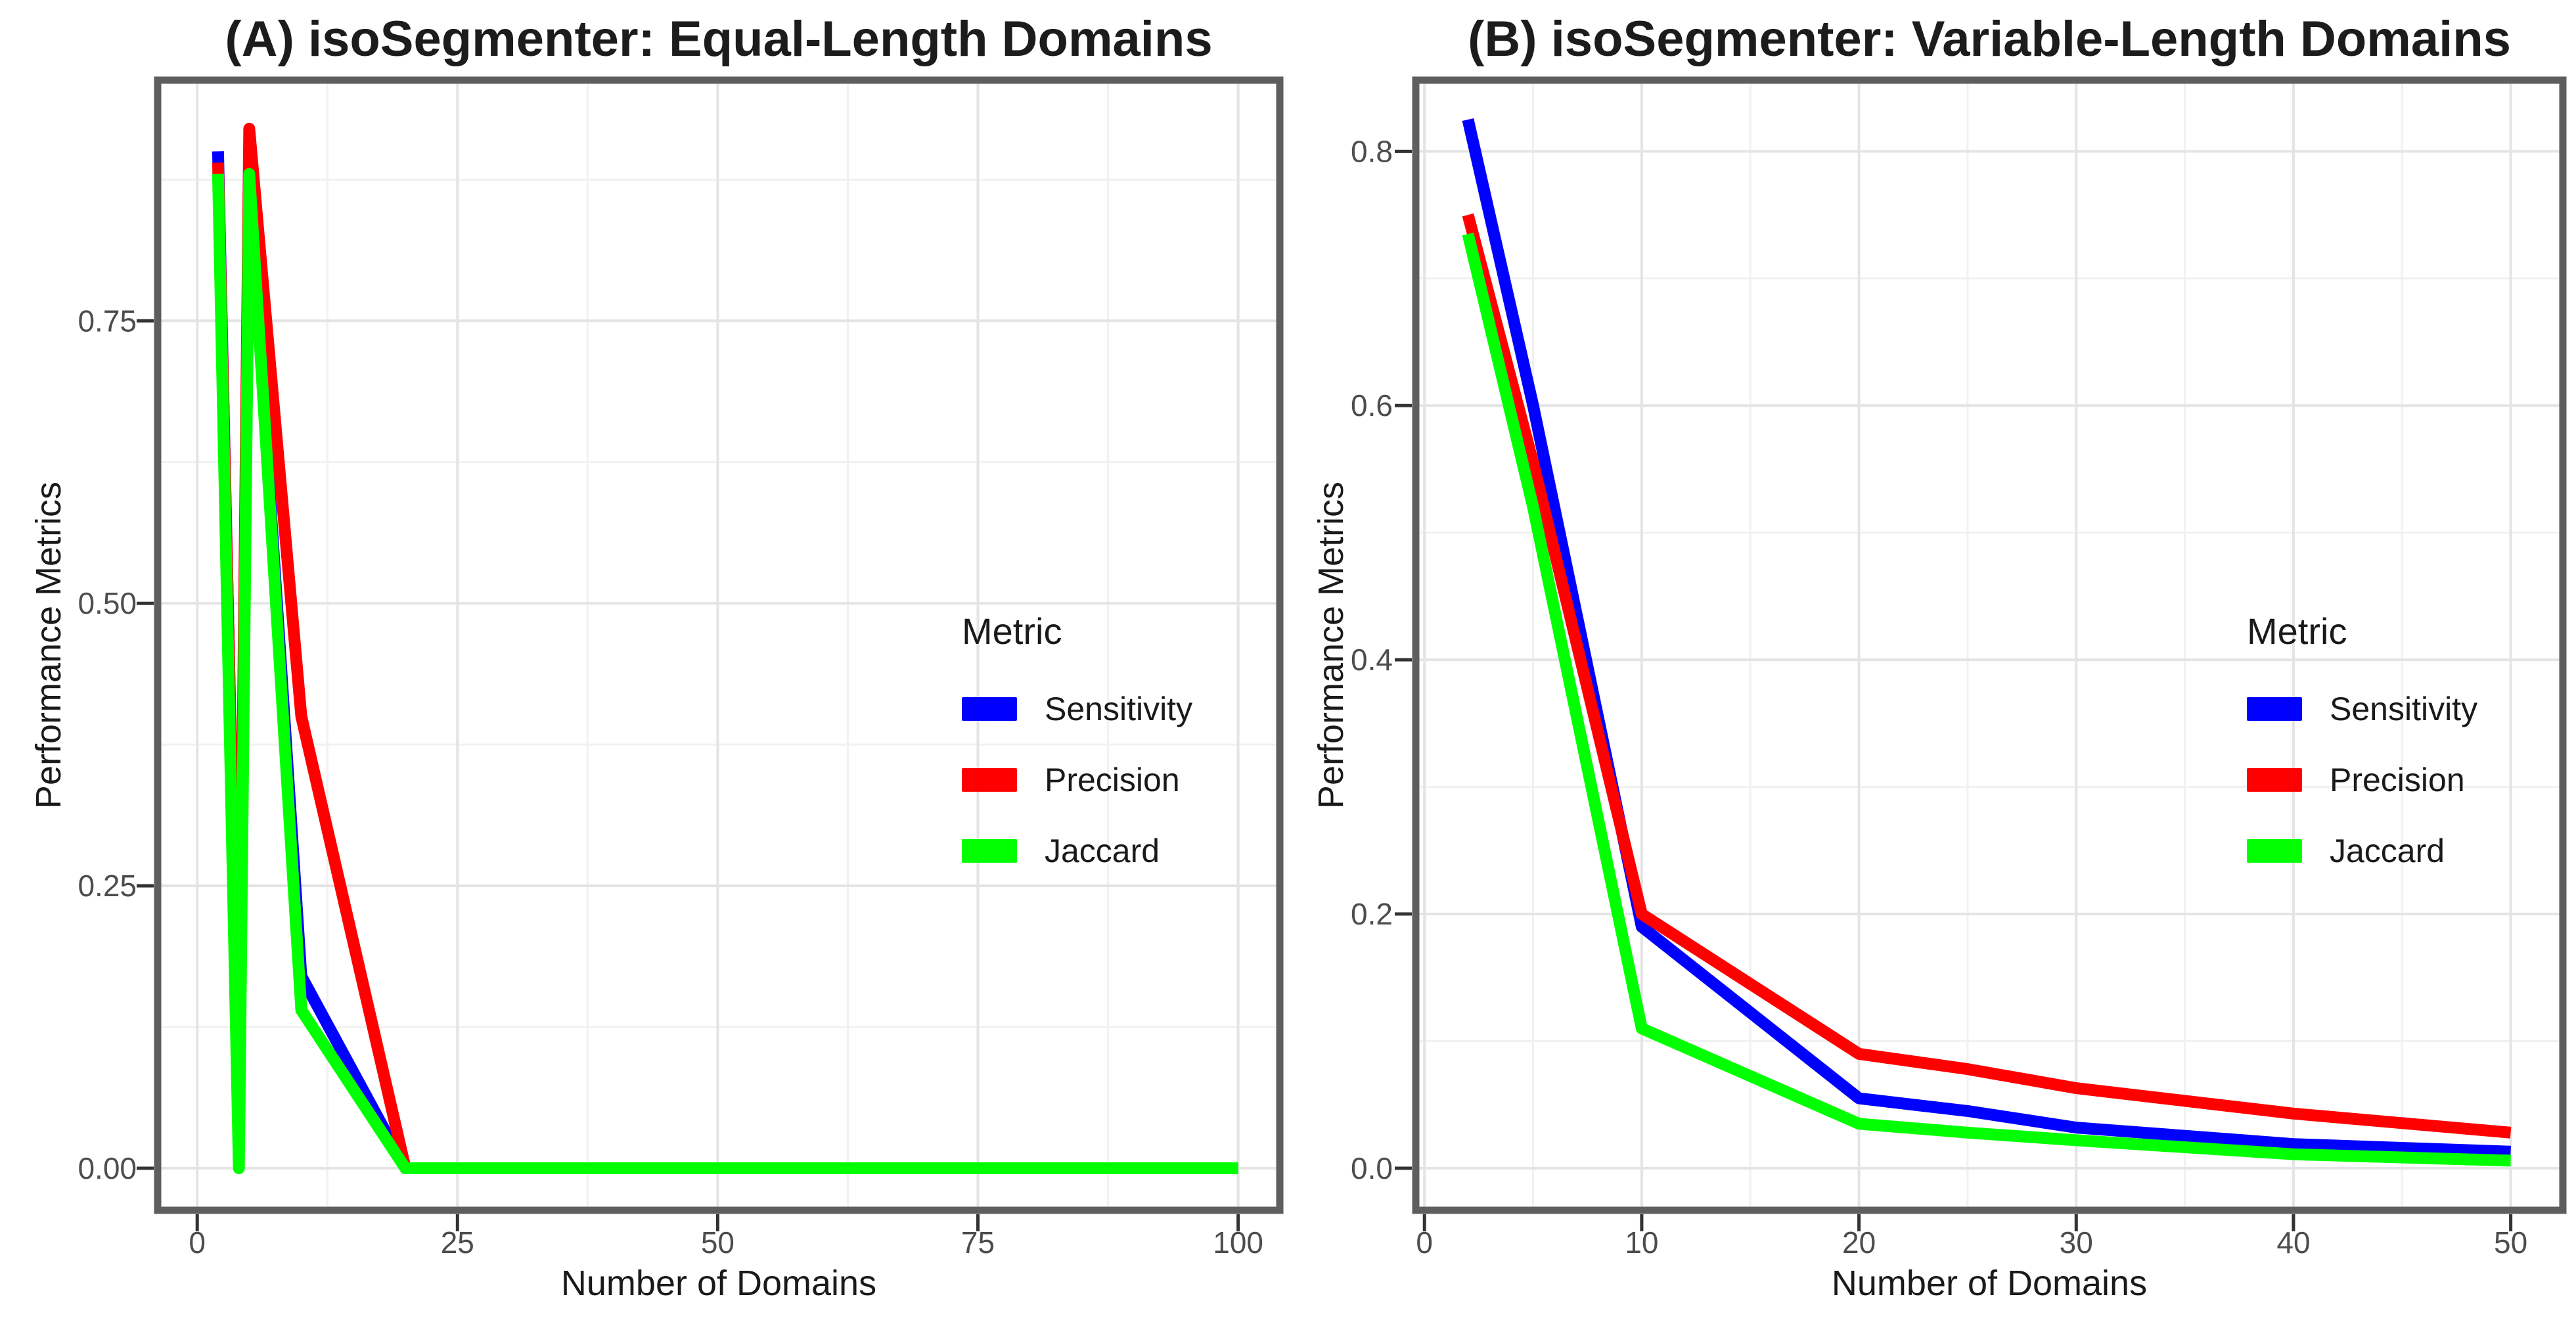 This screenshot has height=1322, width=2576. Describe the element at coordinates (107, 886) in the screenshot. I see `y-tick-label: 0.25` at that location.